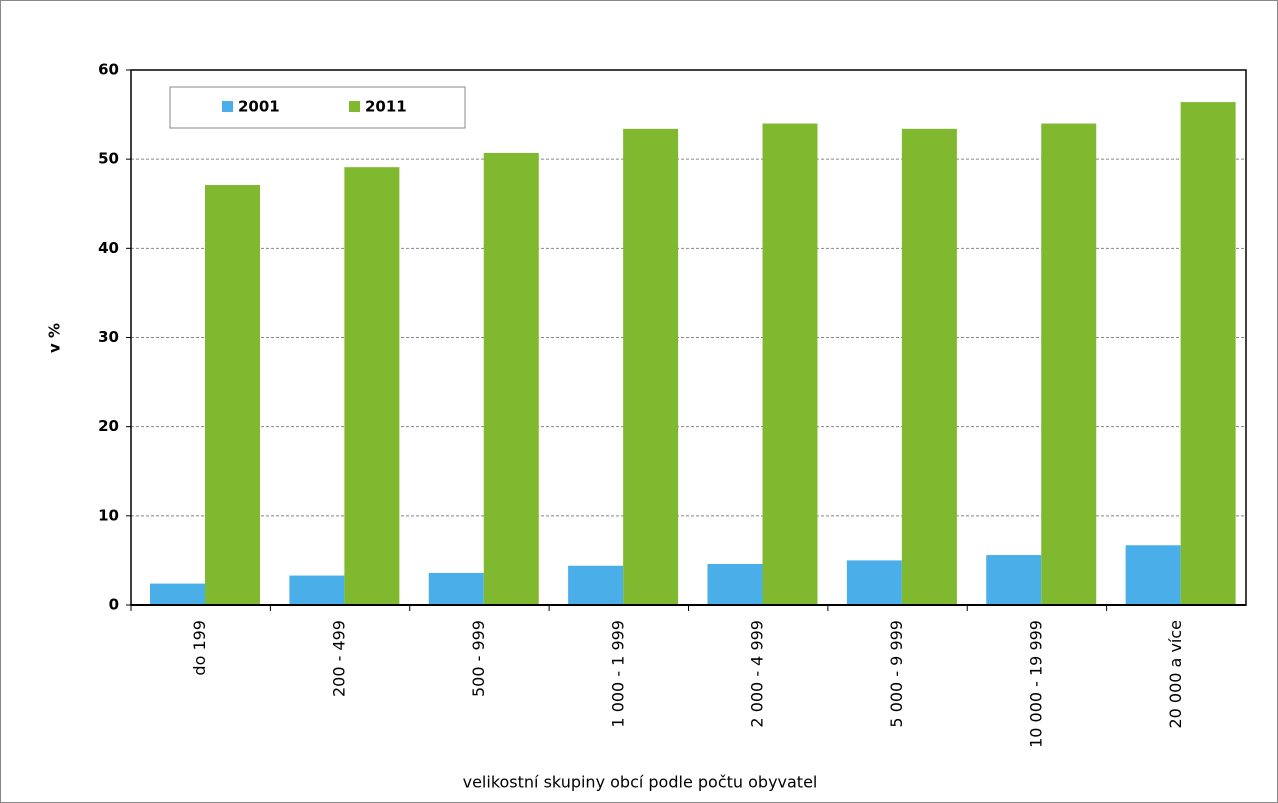 The height and width of the screenshot is (803, 1278). Describe the element at coordinates (108, 515) in the screenshot. I see `y-tick-label: 10` at that location.